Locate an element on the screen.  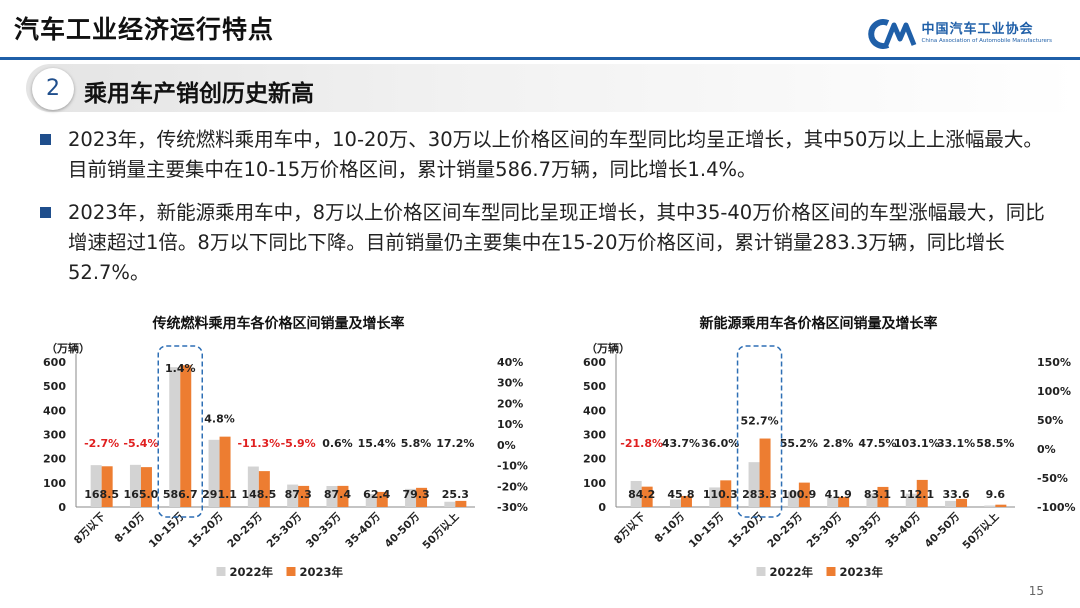
value-label: 87.3 is located at coordinates (298, 494).